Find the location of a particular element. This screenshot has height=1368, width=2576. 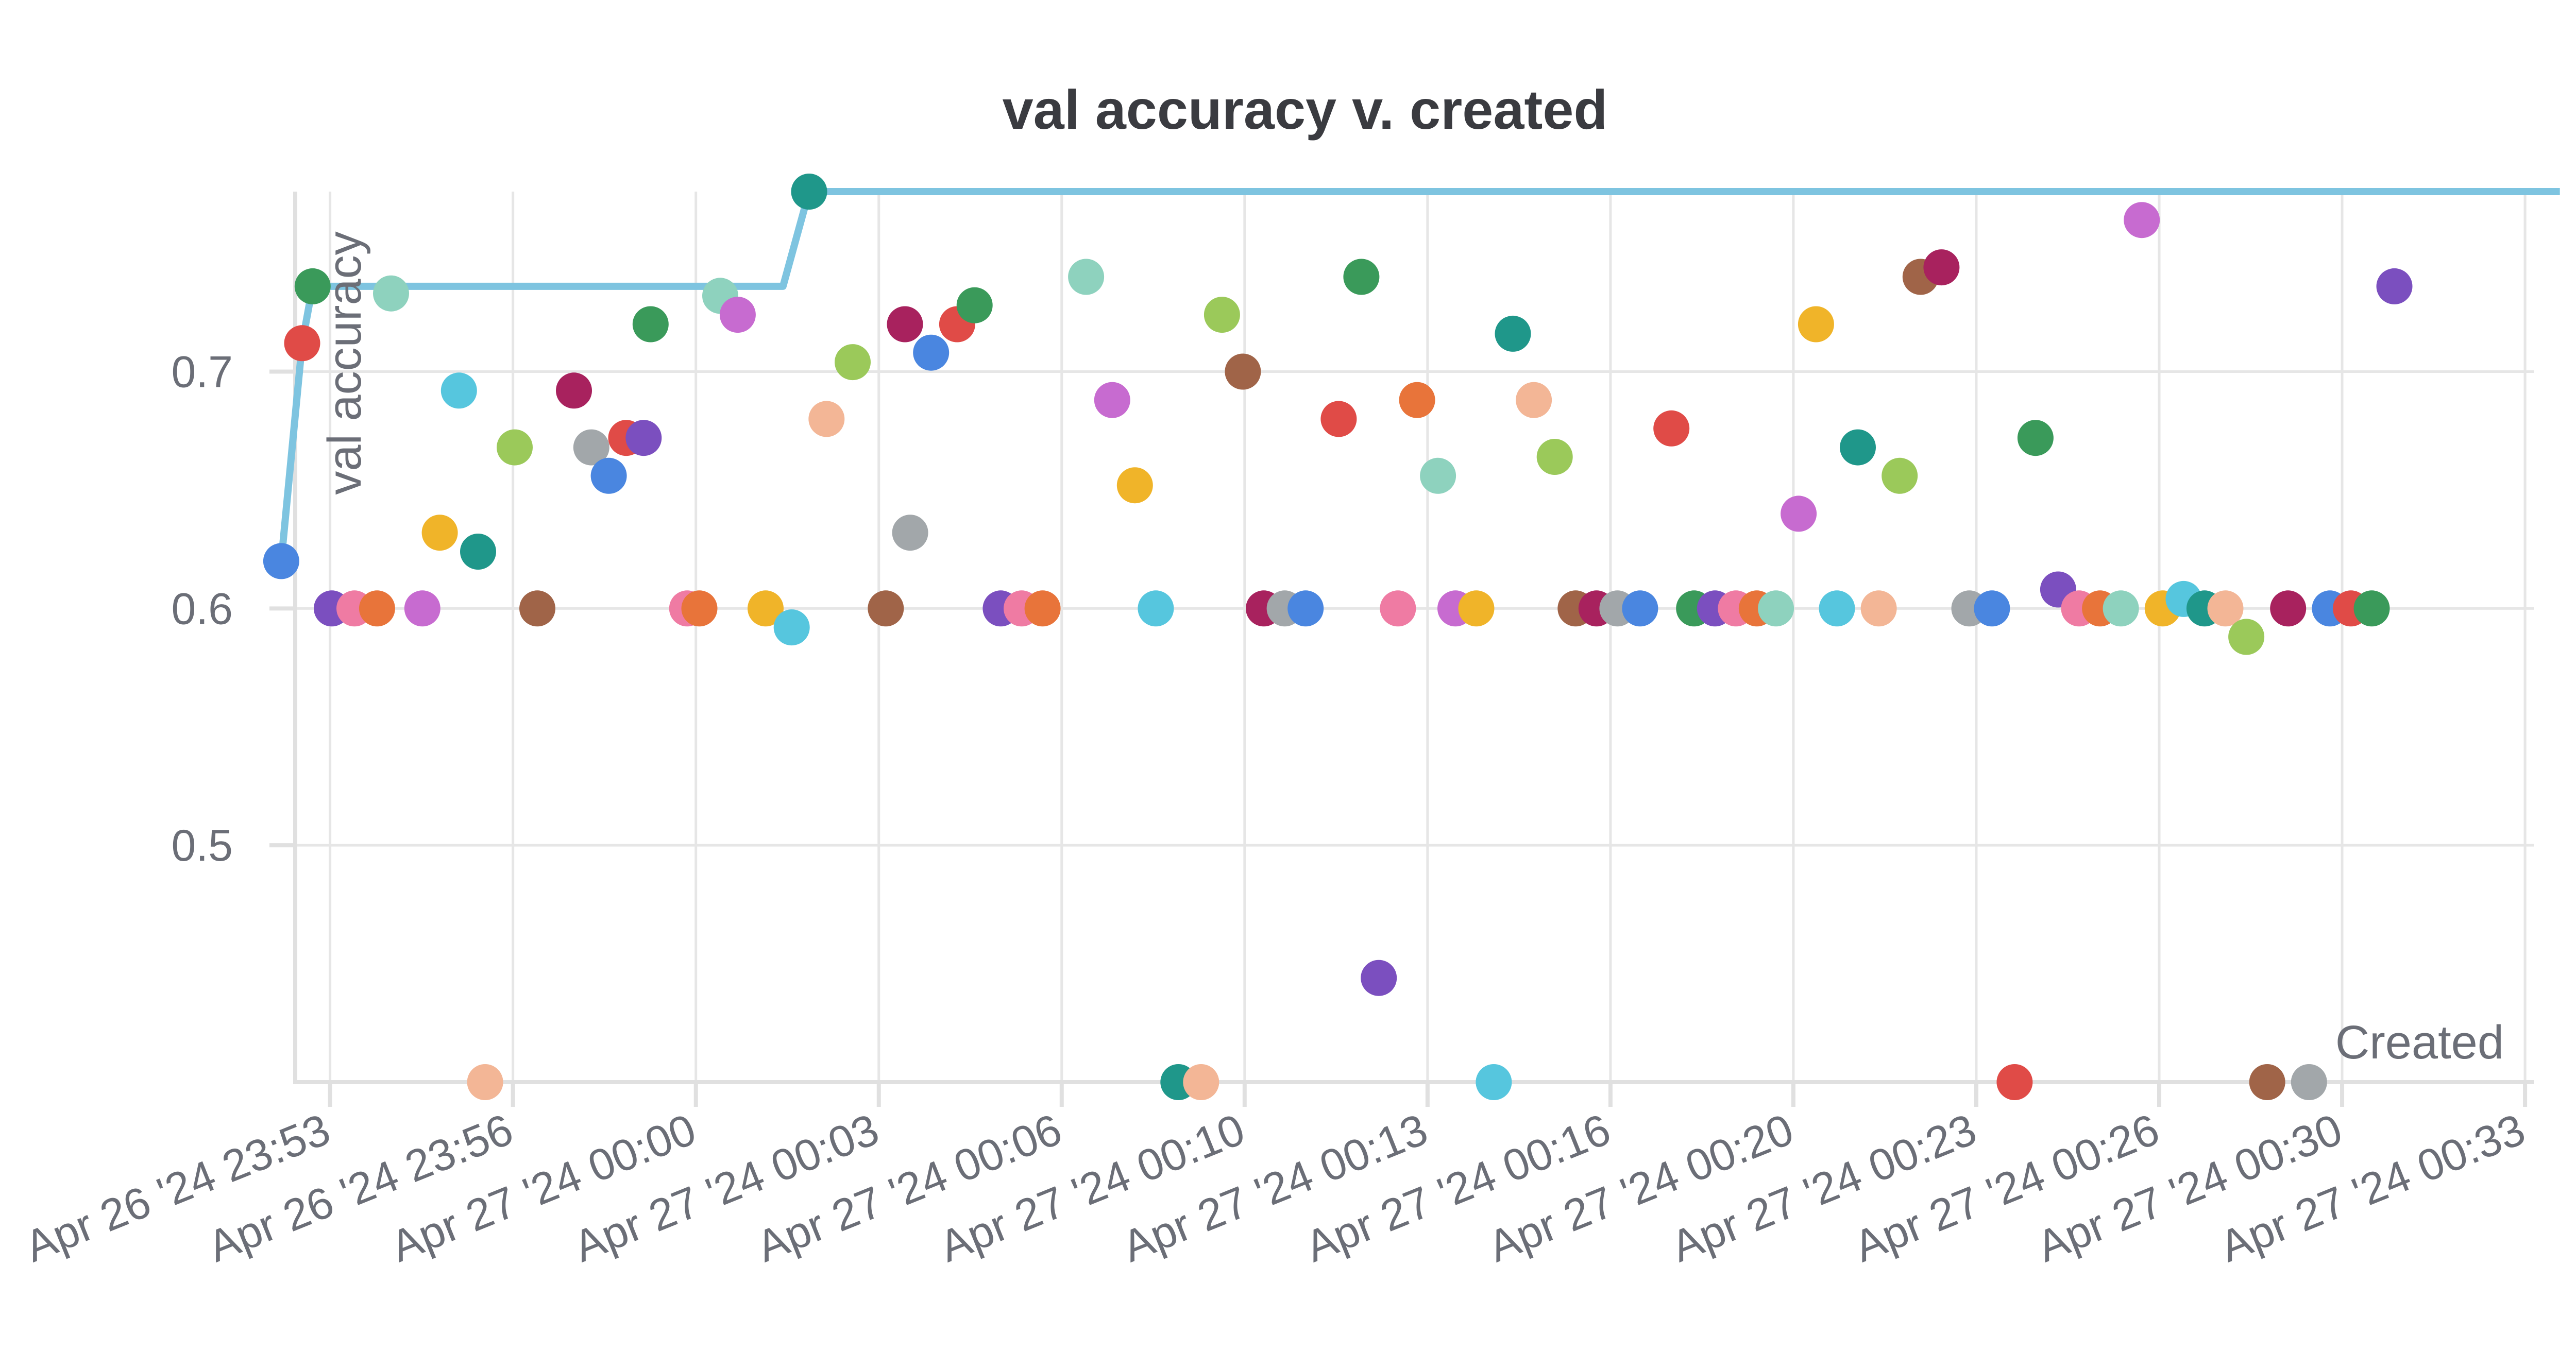

y-tick-label: 0.7 is located at coordinates (202, 372).